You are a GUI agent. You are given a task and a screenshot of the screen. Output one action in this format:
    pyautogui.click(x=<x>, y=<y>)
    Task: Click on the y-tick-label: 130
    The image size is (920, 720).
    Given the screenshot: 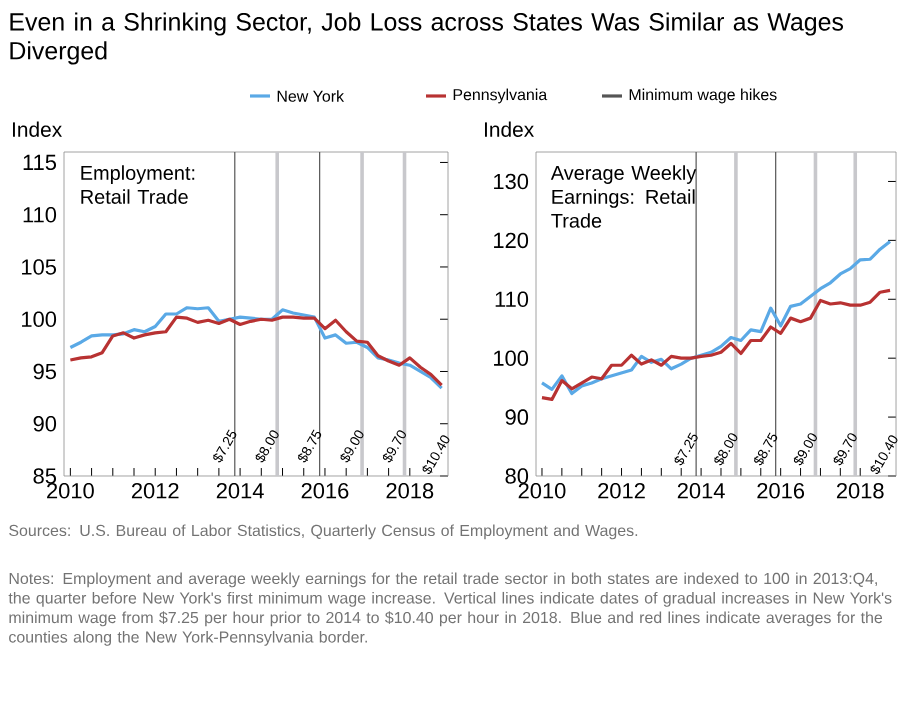 What is the action you would take?
    pyautogui.click(x=511, y=181)
    